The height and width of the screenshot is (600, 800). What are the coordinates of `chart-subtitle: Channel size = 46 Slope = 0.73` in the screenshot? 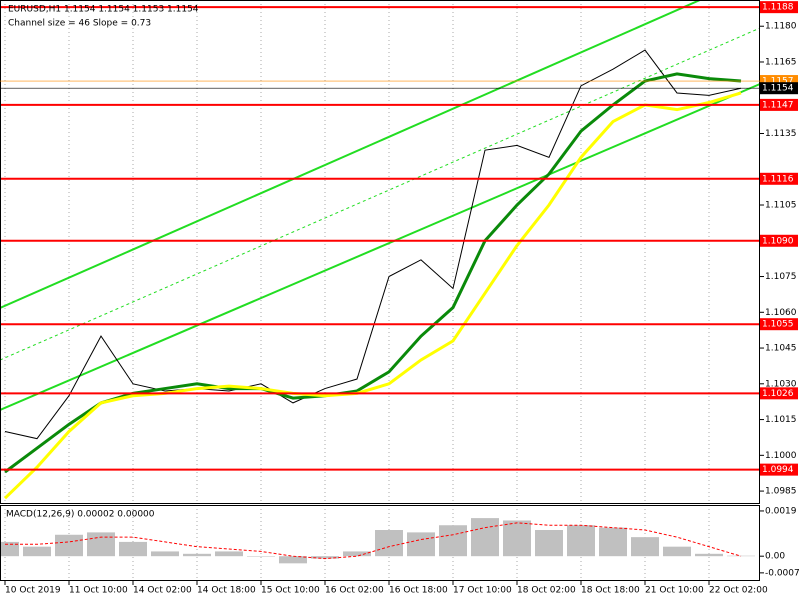 It's located at (79, 24).